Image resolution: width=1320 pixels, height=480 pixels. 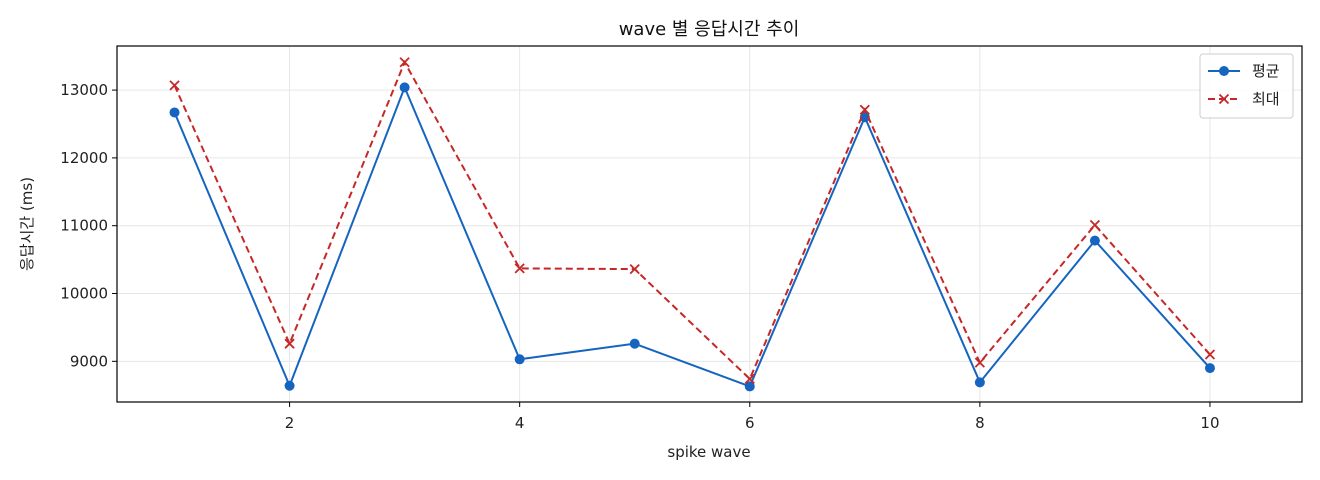 What do you see at coordinates (980, 423) in the screenshot?
I see `x-tick-label: 8` at bounding box center [980, 423].